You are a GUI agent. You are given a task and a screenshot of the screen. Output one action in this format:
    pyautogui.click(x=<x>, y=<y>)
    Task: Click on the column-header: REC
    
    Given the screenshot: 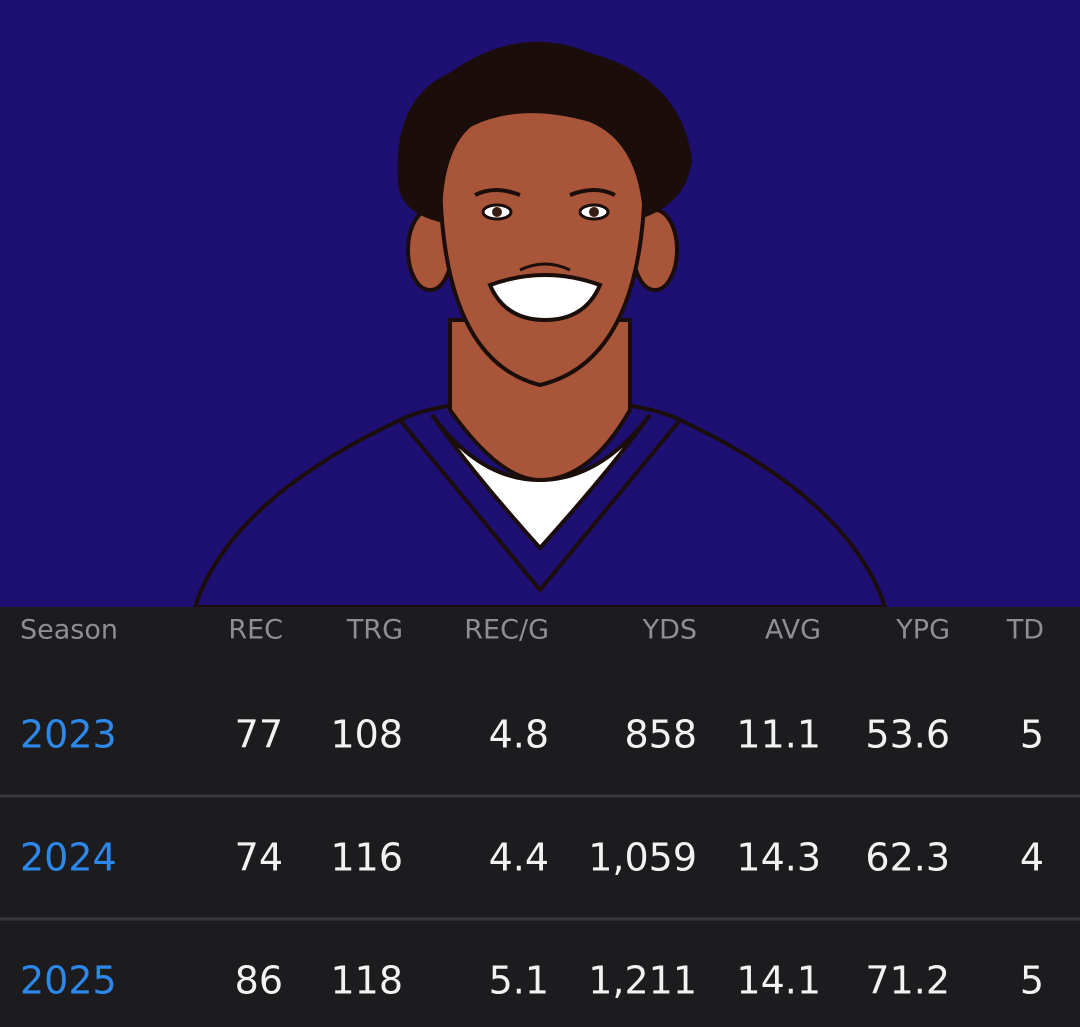 What is the action you would take?
    pyautogui.click(x=255, y=630)
    